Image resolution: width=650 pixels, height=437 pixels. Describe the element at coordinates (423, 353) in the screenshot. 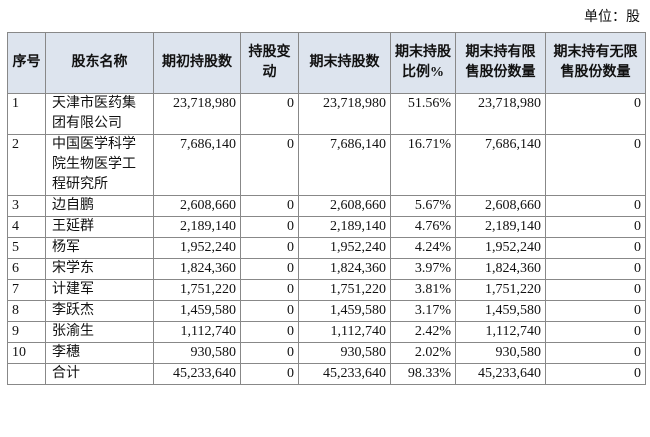

I see `cell-value: 2.02%` at that location.